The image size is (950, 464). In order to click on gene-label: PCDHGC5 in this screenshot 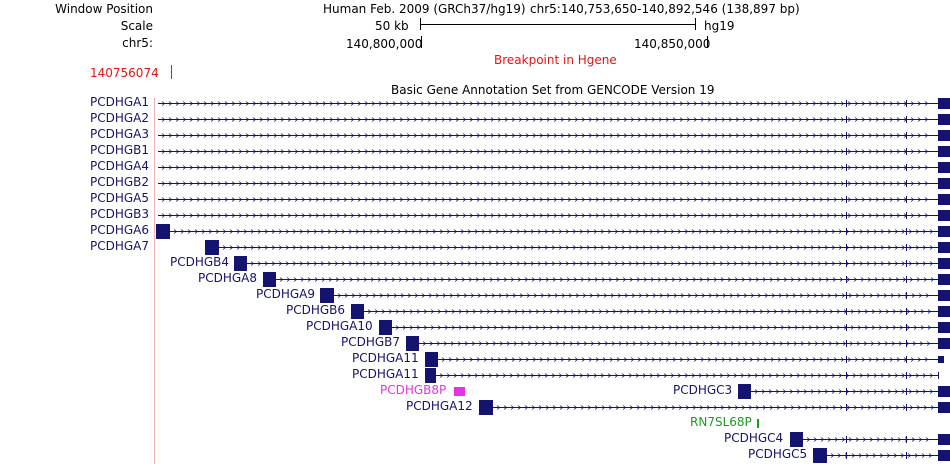, I will do `click(778, 454)`.